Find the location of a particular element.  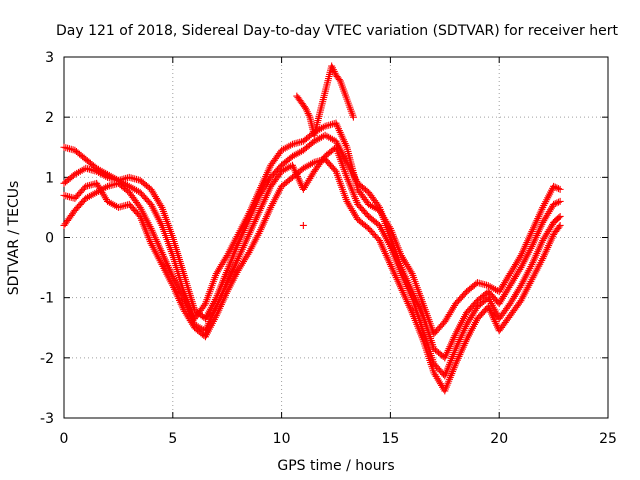

x-tick-label: 5 is located at coordinates (172, 439).